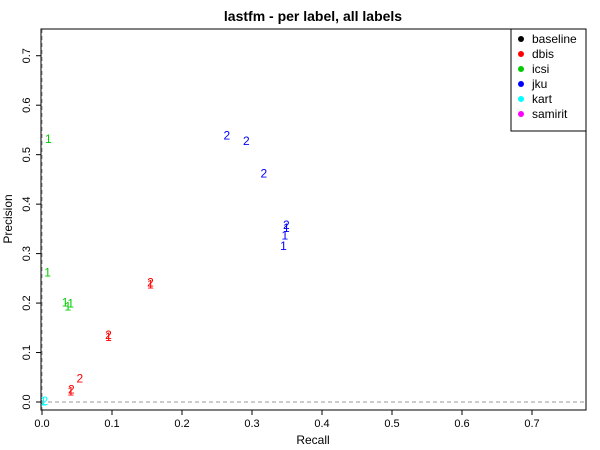 This screenshot has height=450, width=600. I want to click on y-axis: 0.0 0.1 0.2 0.3 0.4 0.5 0.6 0.7, so click(31, 229).